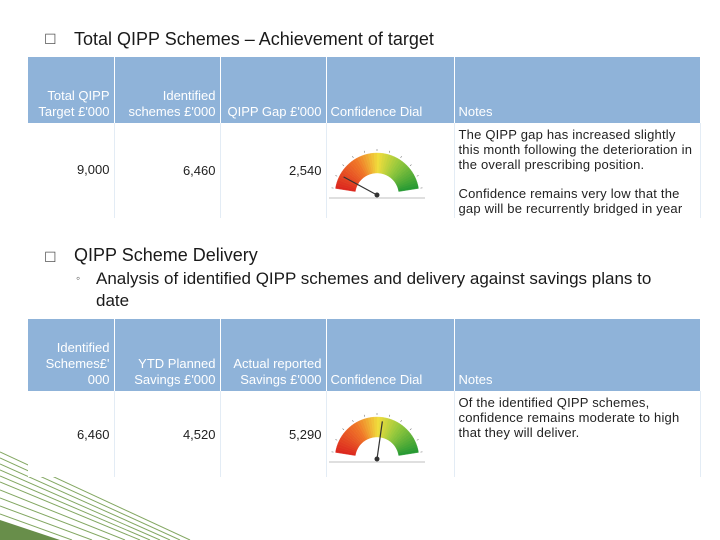  What do you see at coordinates (167, 90) in the screenshot?
I see `col-header-identified: Identified schemes £'000` at bounding box center [167, 90].